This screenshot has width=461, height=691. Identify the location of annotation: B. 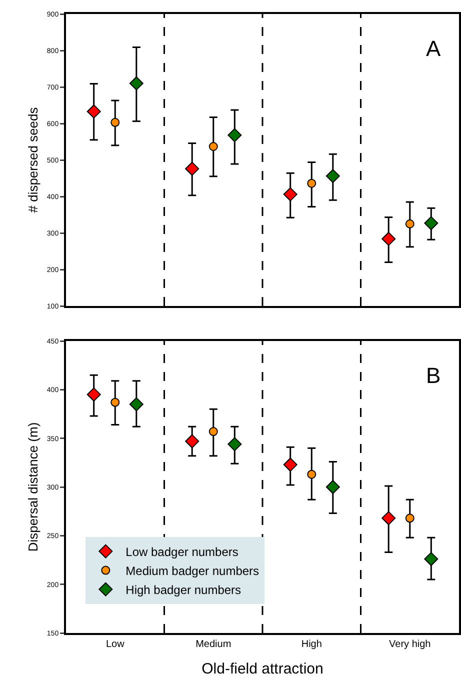
(433, 375).